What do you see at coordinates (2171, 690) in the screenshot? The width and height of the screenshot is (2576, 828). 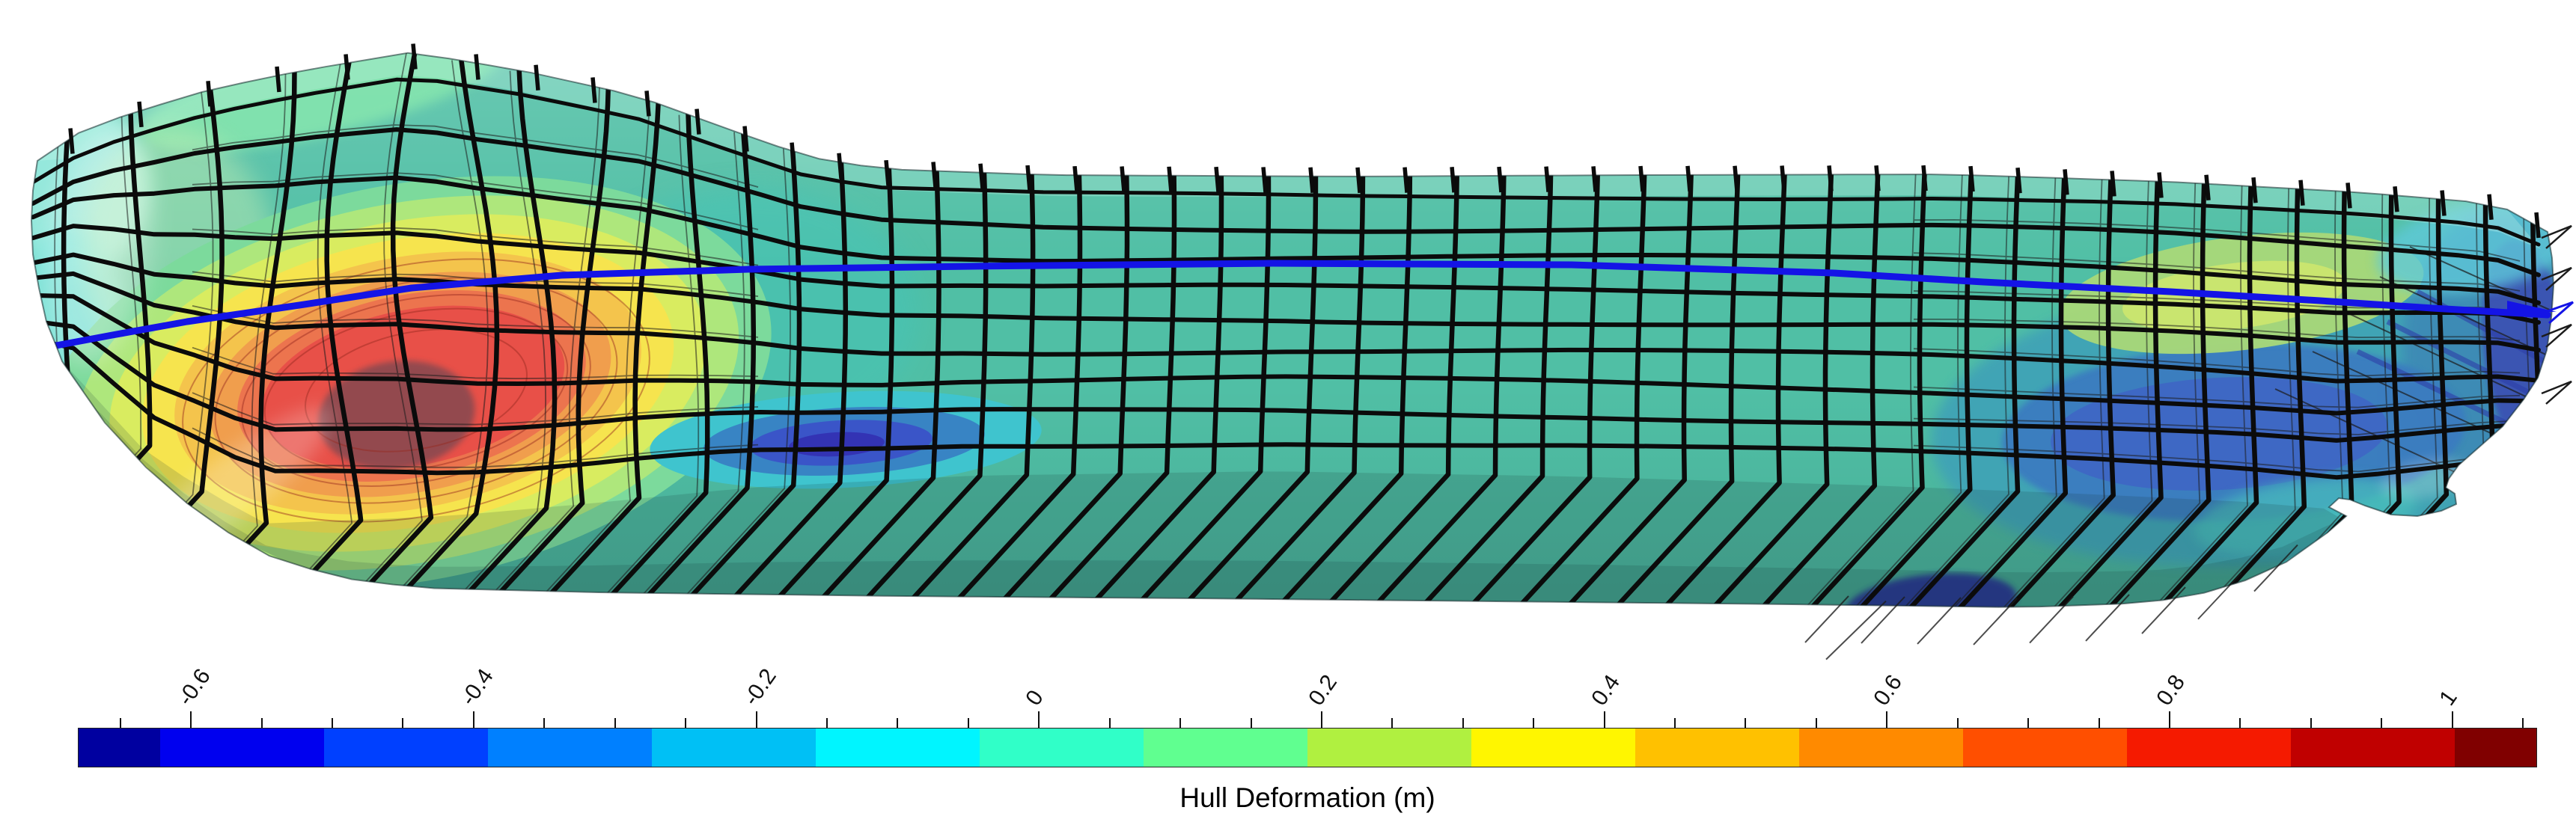 I see `colorbar-tick-label: 0.8` at bounding box center [2171, 690].